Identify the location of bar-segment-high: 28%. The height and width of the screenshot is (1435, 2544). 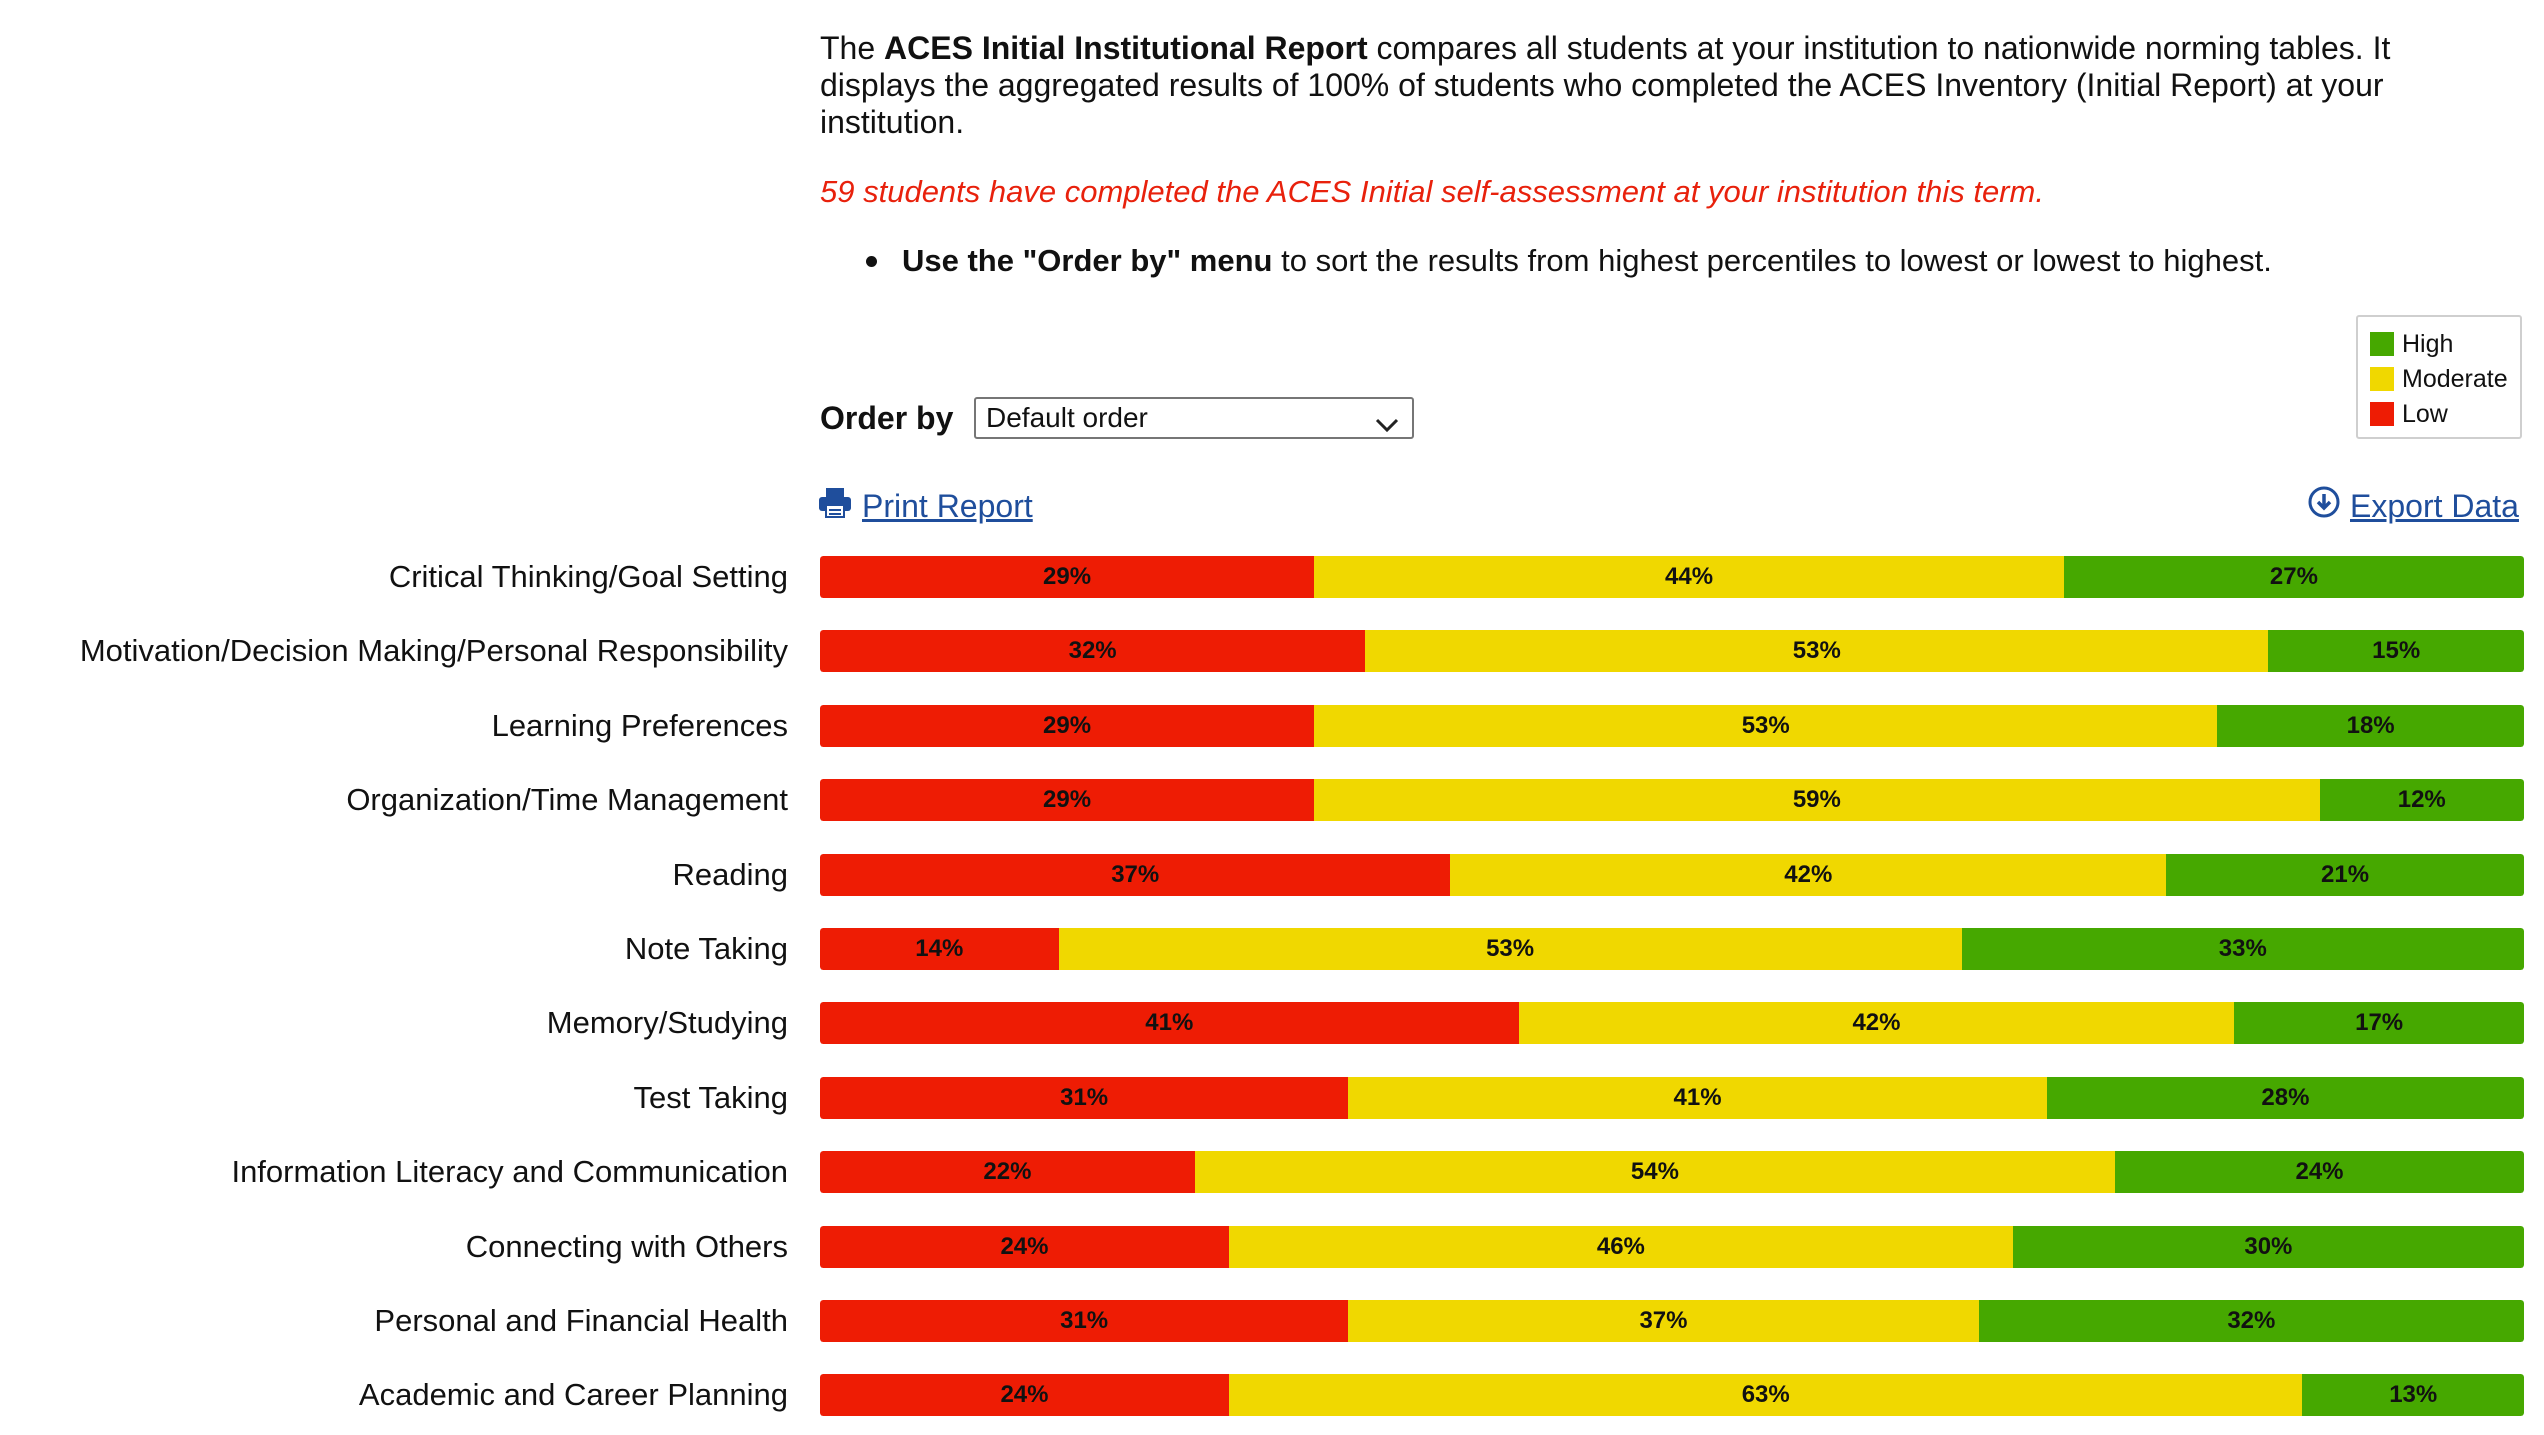
(2285, 1097).